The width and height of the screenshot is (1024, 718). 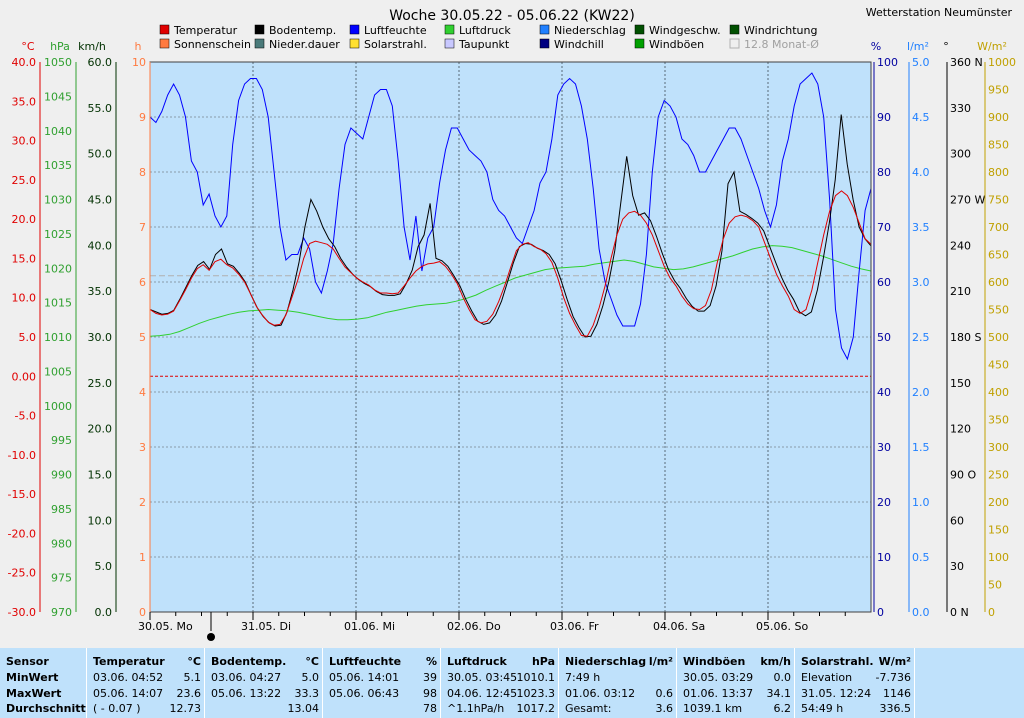 I want to click on legend-item: Solarstrahl., so click(x=395, y=44).